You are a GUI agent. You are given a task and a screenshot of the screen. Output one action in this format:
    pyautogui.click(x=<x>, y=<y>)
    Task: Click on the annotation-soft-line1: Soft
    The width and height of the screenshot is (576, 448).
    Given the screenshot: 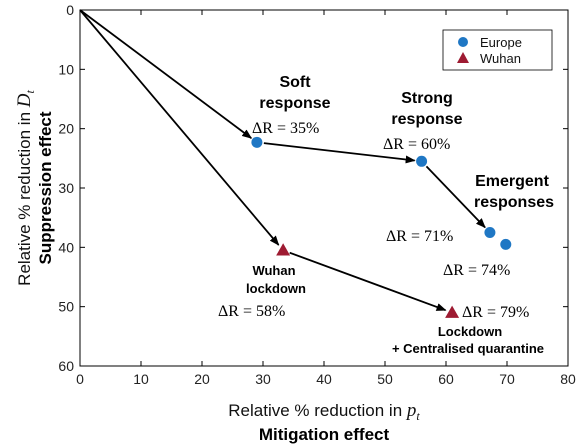 What is the action you would take?
    pyautogui.click(x=295, y=82)
    